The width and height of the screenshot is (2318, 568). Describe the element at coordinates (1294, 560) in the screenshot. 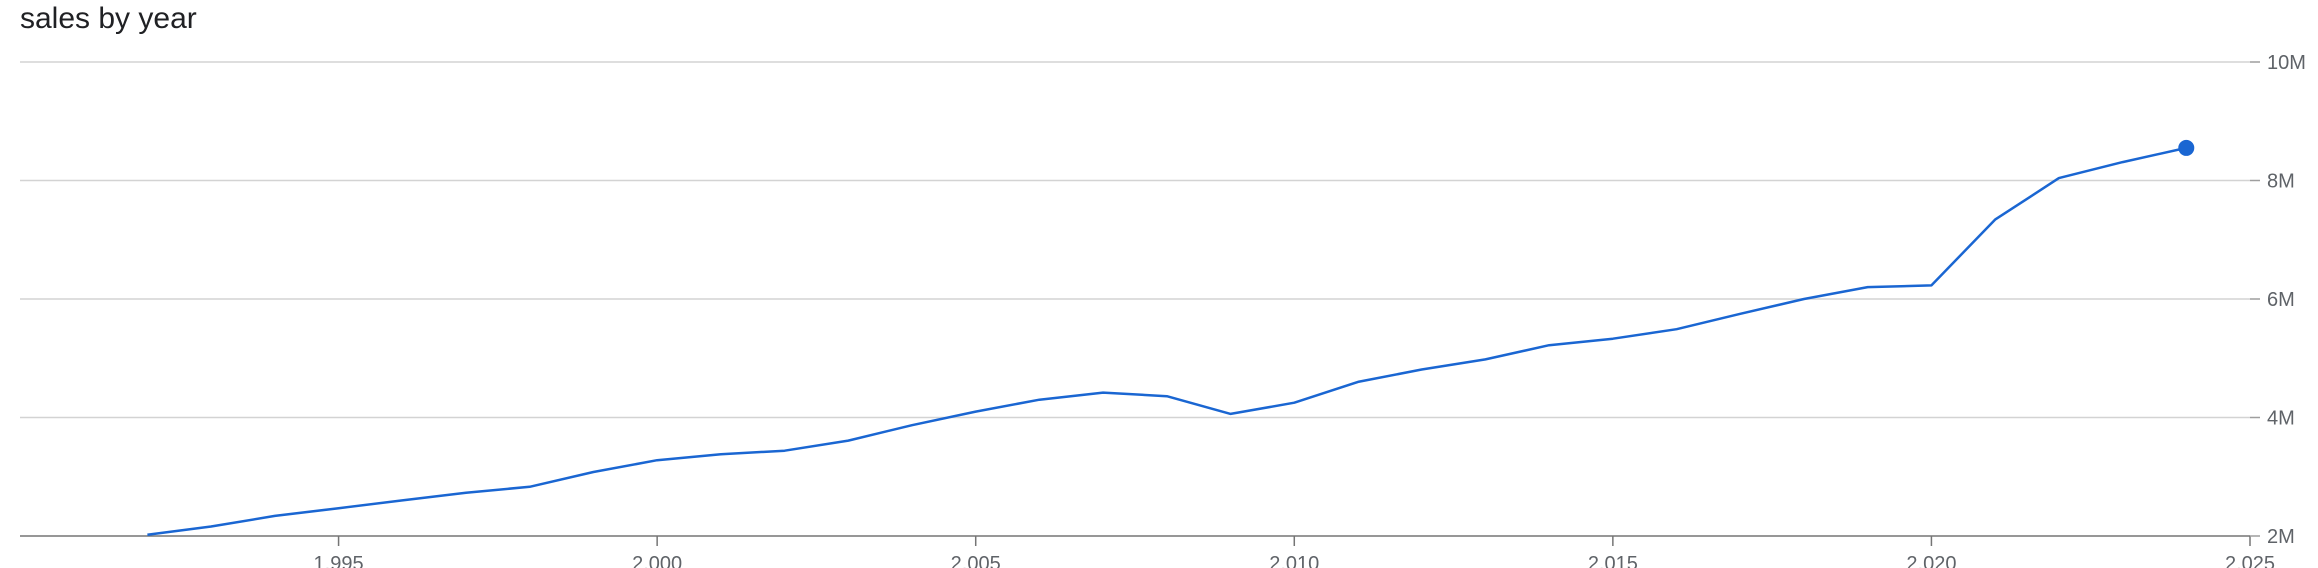

I see `x-tick-label: 2,010` at that location.